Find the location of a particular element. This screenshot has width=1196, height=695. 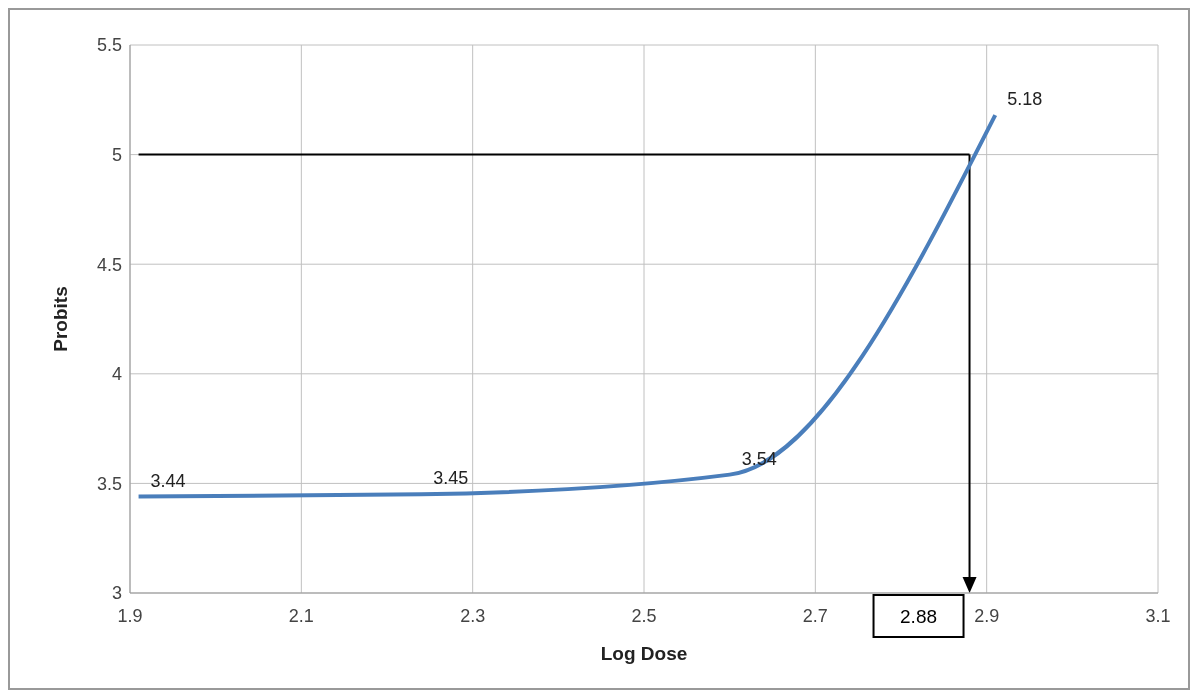

x-tick-label: 1.9 is located at coordinates (130, 615).